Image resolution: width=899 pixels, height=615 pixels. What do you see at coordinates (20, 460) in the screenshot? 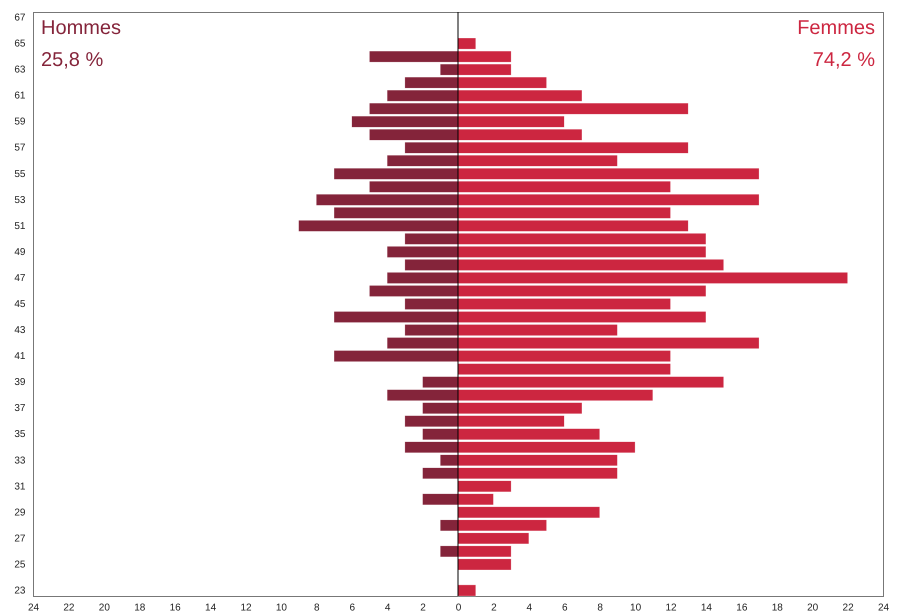
I see `y-tick-label: 33` at bounding box center [20, 460].